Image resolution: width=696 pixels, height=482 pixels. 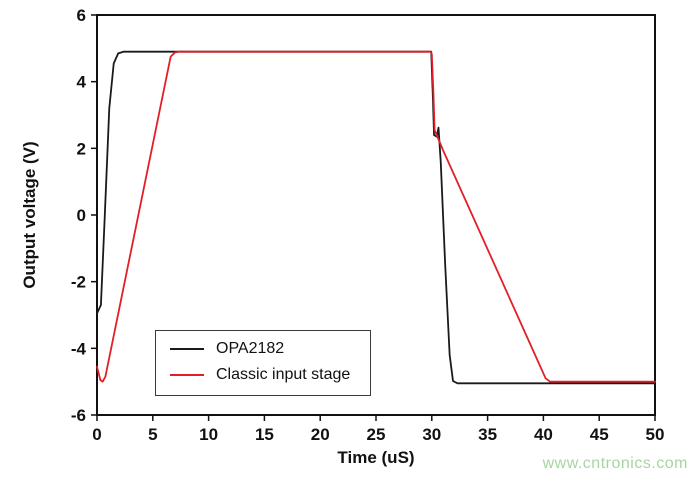 I want to click on legend-item-opa2182: OPA2182, so click(x=260, y=349).